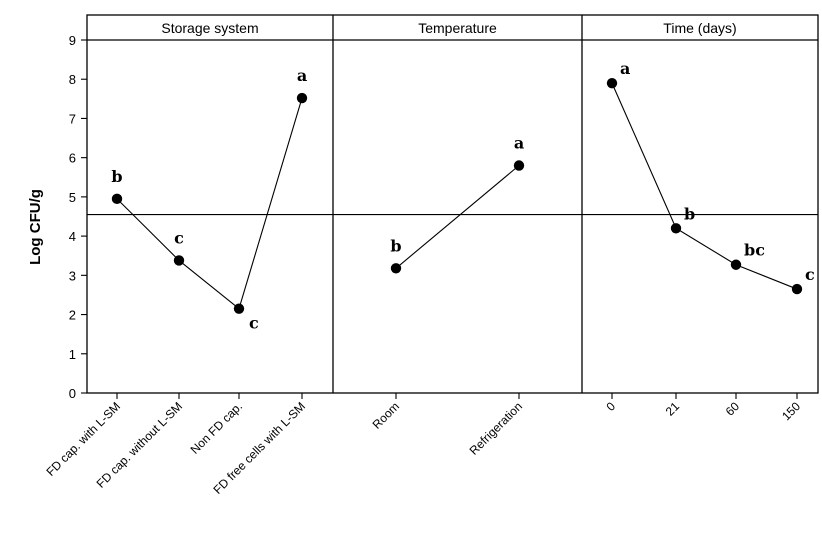 The height and width of the screenshot is (543, 822). What do you see at coordinates (72, 315) in the screenshot?
I see `y-tick-label: 2` at bounding box center [72, 315].